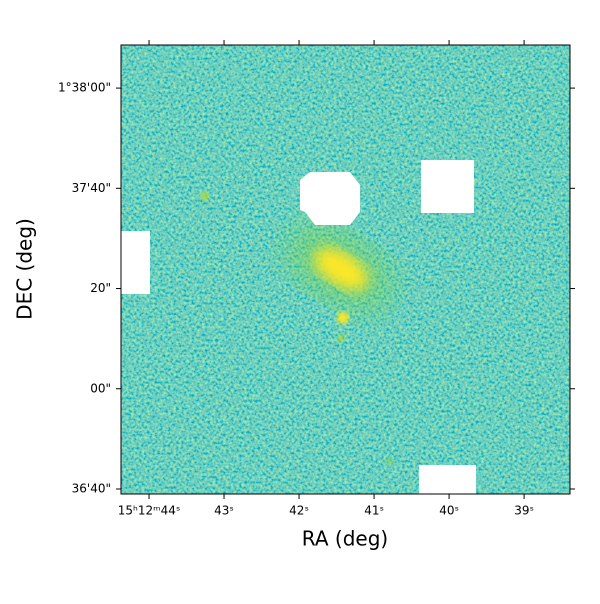 The image size is (600, 604). What do you see at coordinates (25, 269) in the screenshot?
I see `y-axis-label: DEC (deg)` at bounding box center [25, 269].